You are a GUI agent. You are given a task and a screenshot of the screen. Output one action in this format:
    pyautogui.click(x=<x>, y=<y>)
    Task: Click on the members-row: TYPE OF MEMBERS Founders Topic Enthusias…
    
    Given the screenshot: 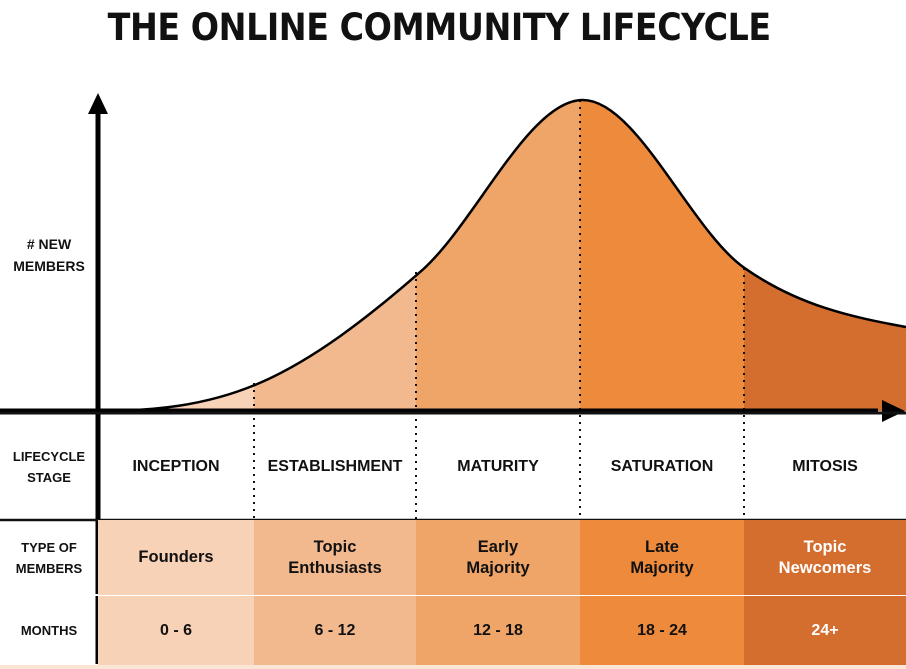 What is the action you would take?
    pyautogui.click(x=453, y=557)
    